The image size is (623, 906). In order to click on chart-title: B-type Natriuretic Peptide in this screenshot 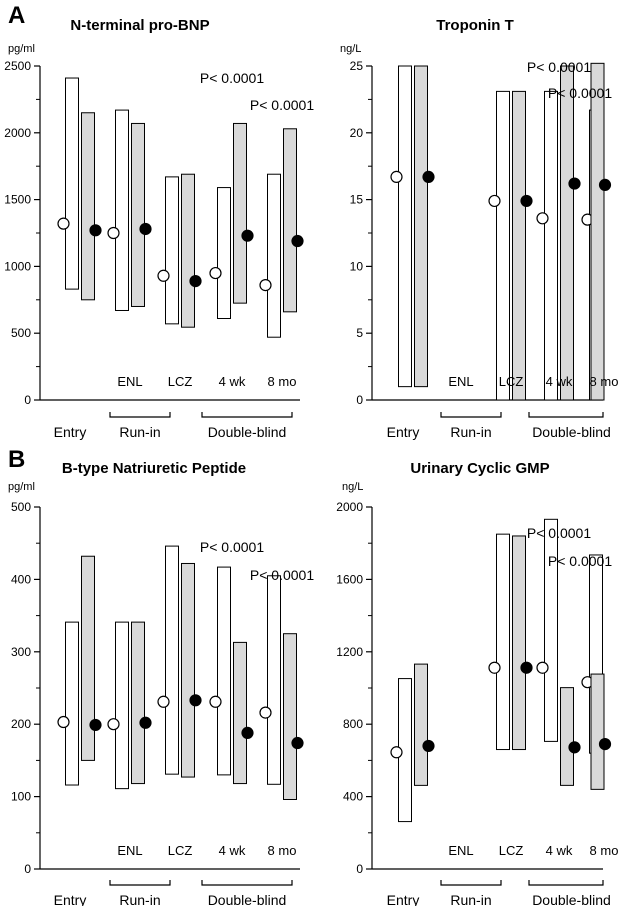, I will do `click(154, 468)`.